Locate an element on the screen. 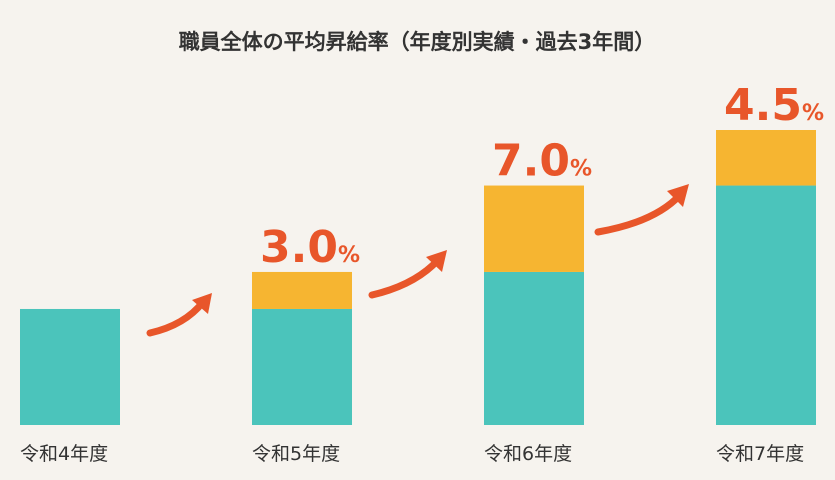  value-label: 4.5% is located at coordinates (774, 105).